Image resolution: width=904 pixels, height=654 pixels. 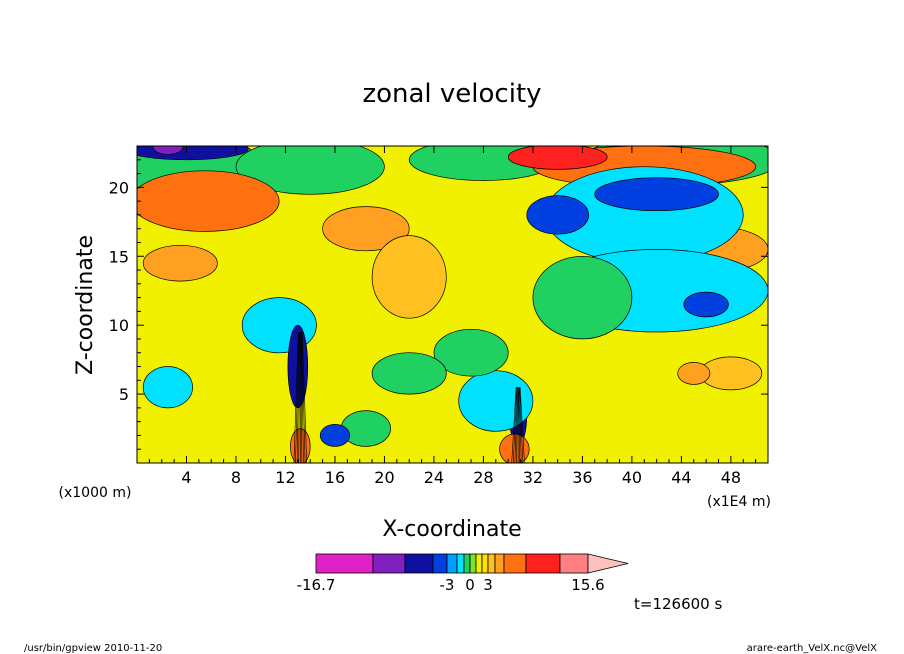 I want to click on x-tick-label: 36, so click(x=582, y=477).